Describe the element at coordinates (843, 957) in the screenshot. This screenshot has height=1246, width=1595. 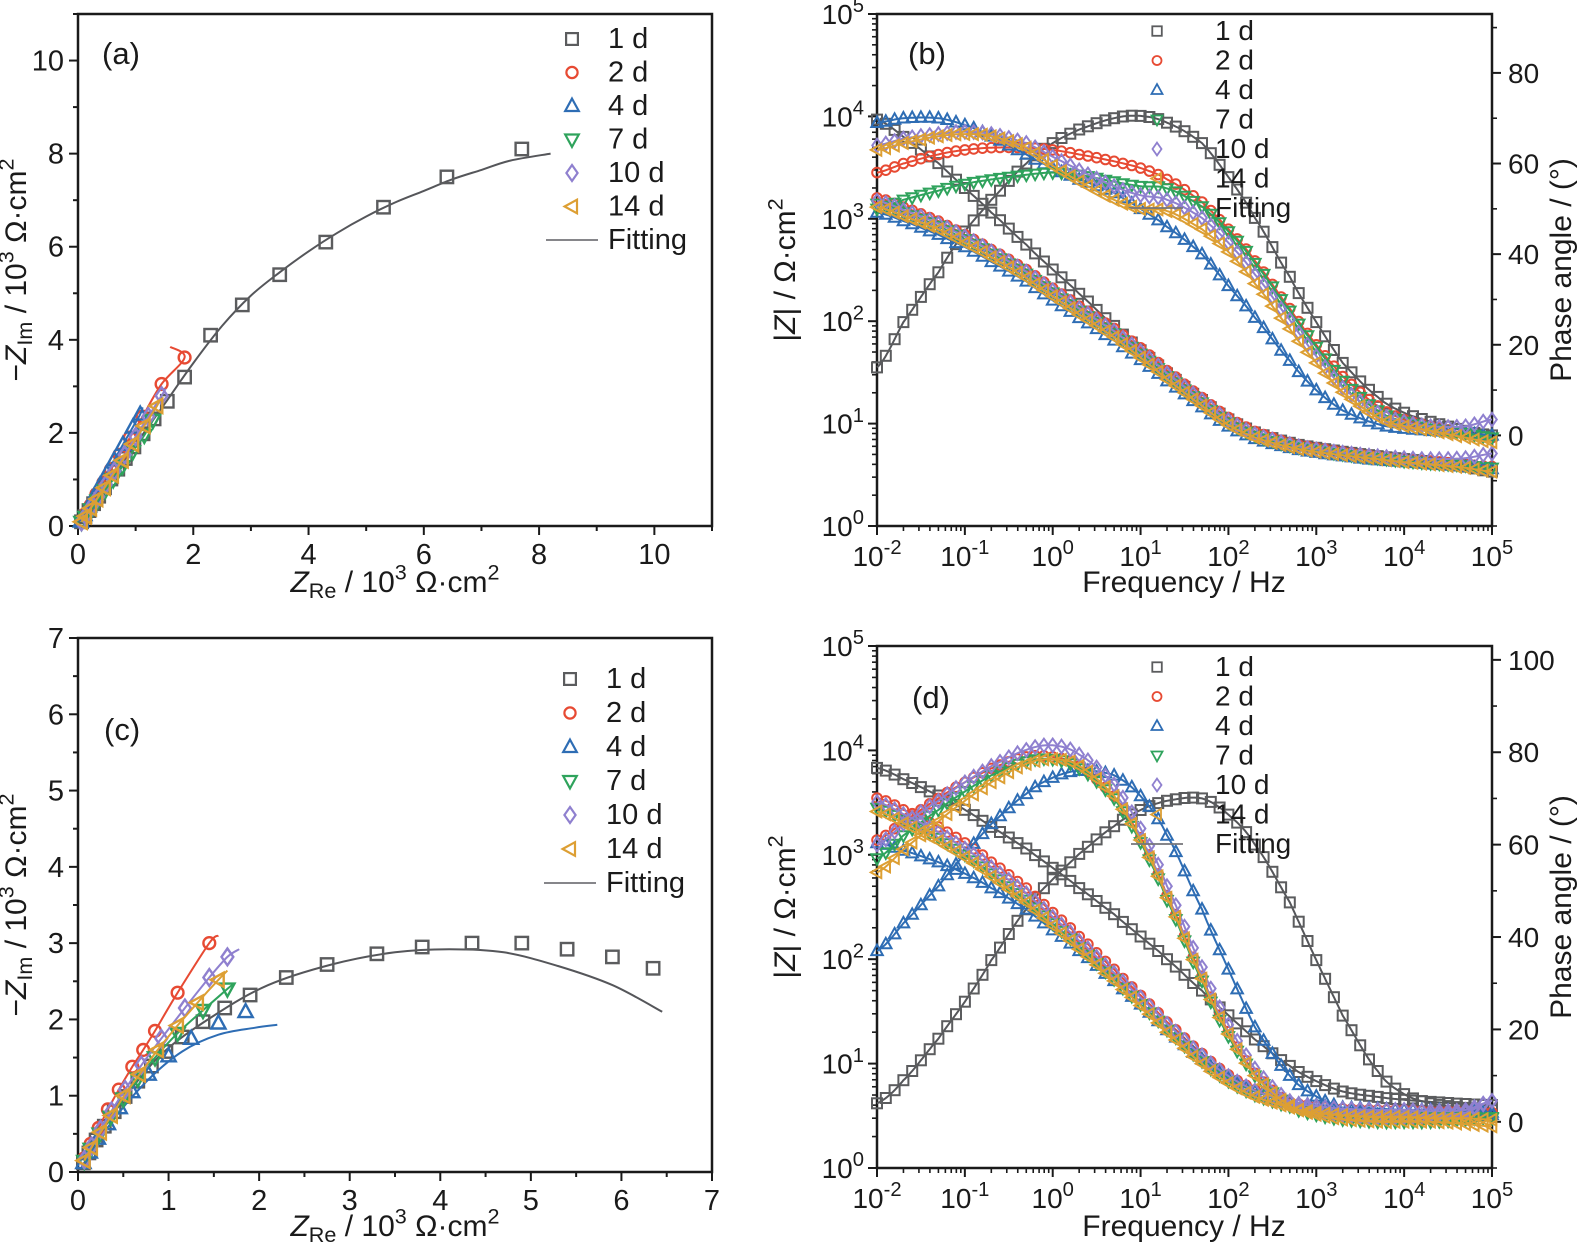
I see `y-tick-label: 10²` at that location.